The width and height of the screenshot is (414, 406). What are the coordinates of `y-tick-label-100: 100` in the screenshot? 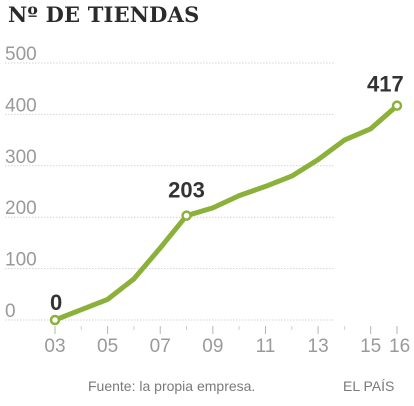 It's located at (21, 260).